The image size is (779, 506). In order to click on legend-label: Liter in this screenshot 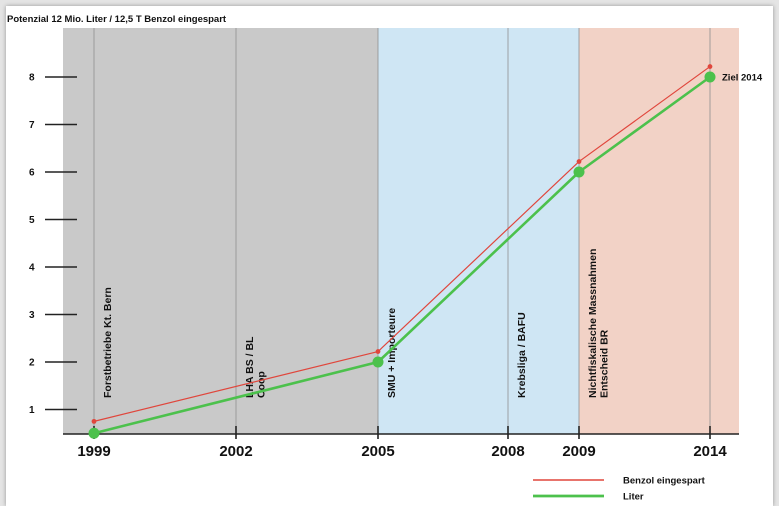, I will do `click(633, 497)`.